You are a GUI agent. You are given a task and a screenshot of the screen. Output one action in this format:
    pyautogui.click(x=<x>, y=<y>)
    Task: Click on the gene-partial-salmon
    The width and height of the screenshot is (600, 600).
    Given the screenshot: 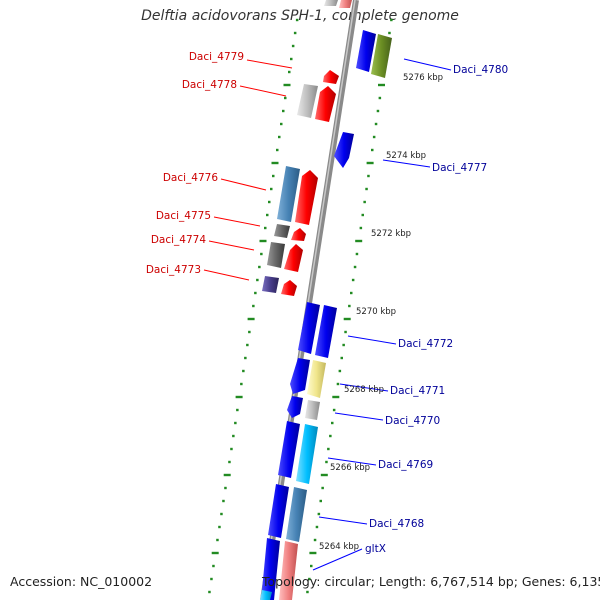 What is the action you would take?
    pyautogui.click(x=345, y=4)
    